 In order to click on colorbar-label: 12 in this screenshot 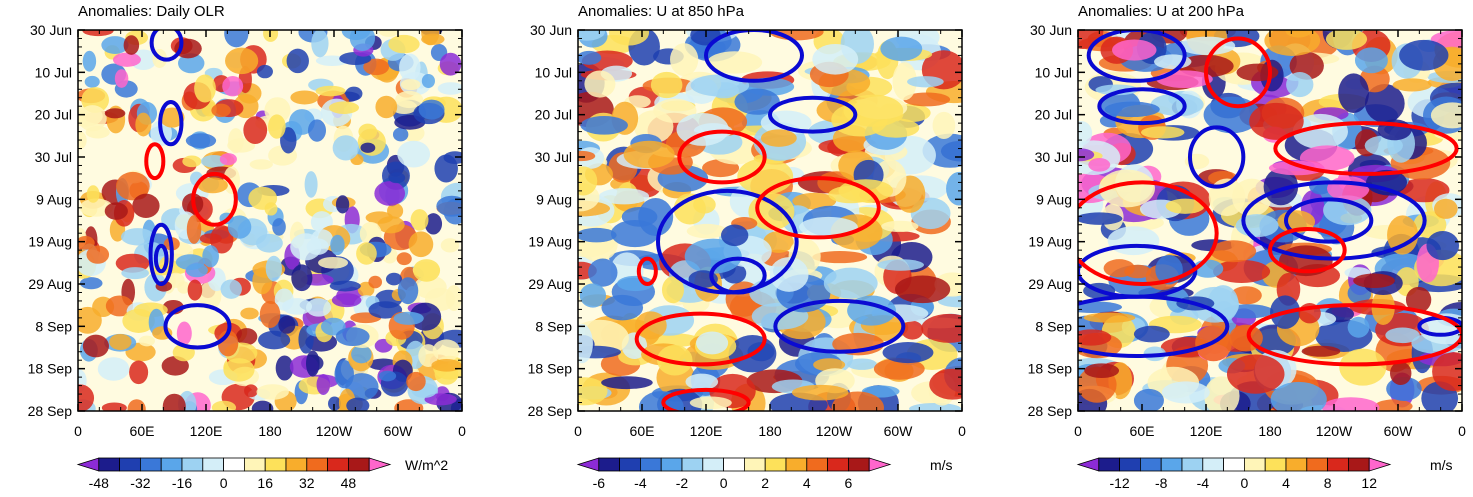, I will do `click(1369, 483)`.